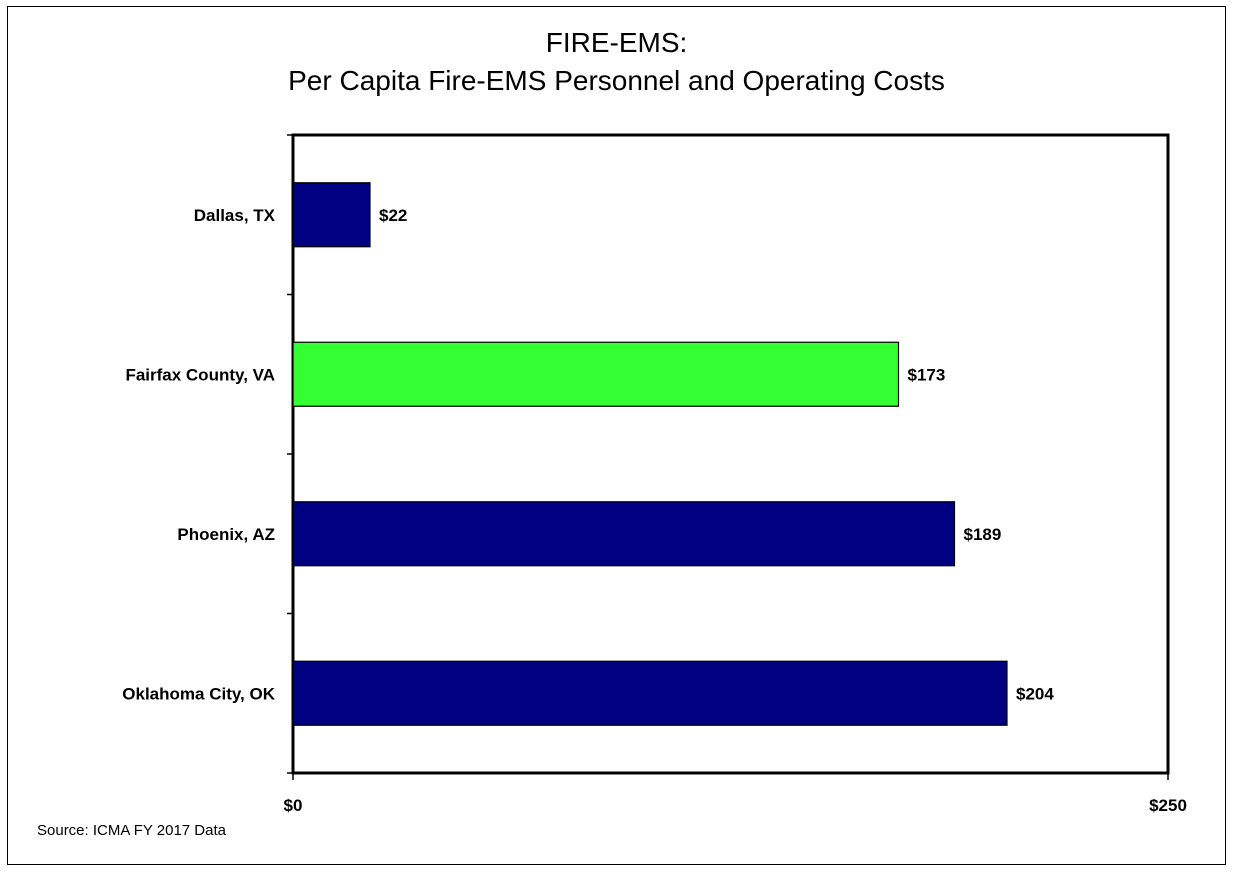 The image size is (1233, 871). Describe the element at coordinates (235, 215) in the screenshot. I see `category-label: Dallas, TX` at that location.